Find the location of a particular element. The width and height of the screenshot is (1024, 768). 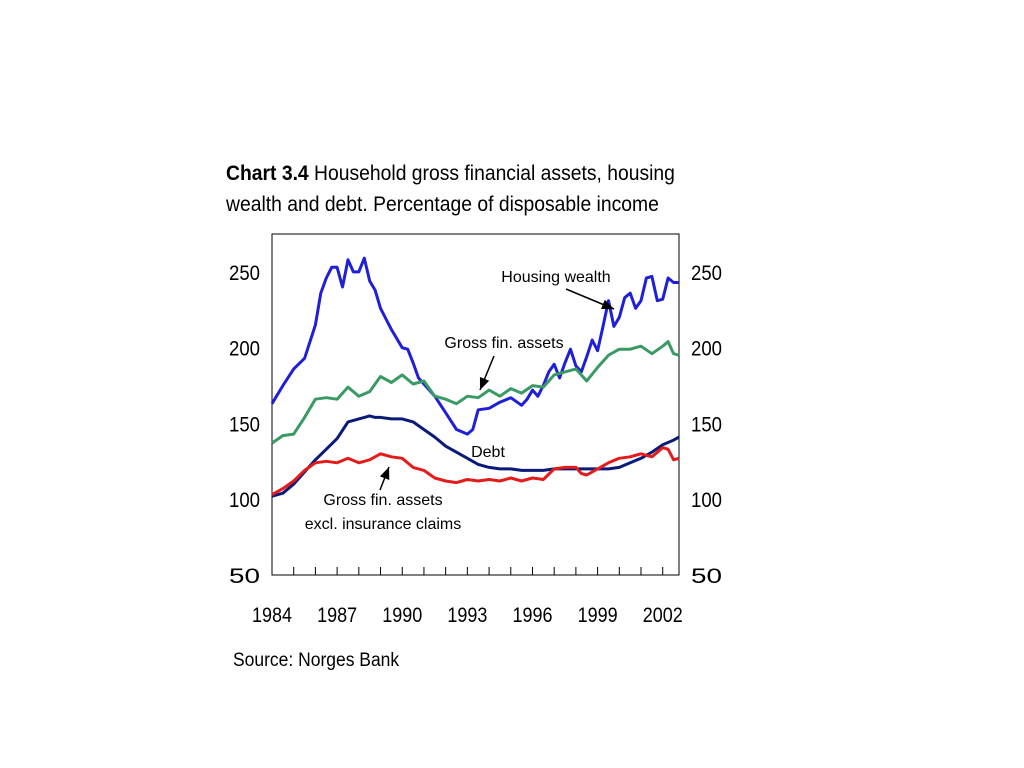

series-line-gross_excl is located at coordinates (475, 471).